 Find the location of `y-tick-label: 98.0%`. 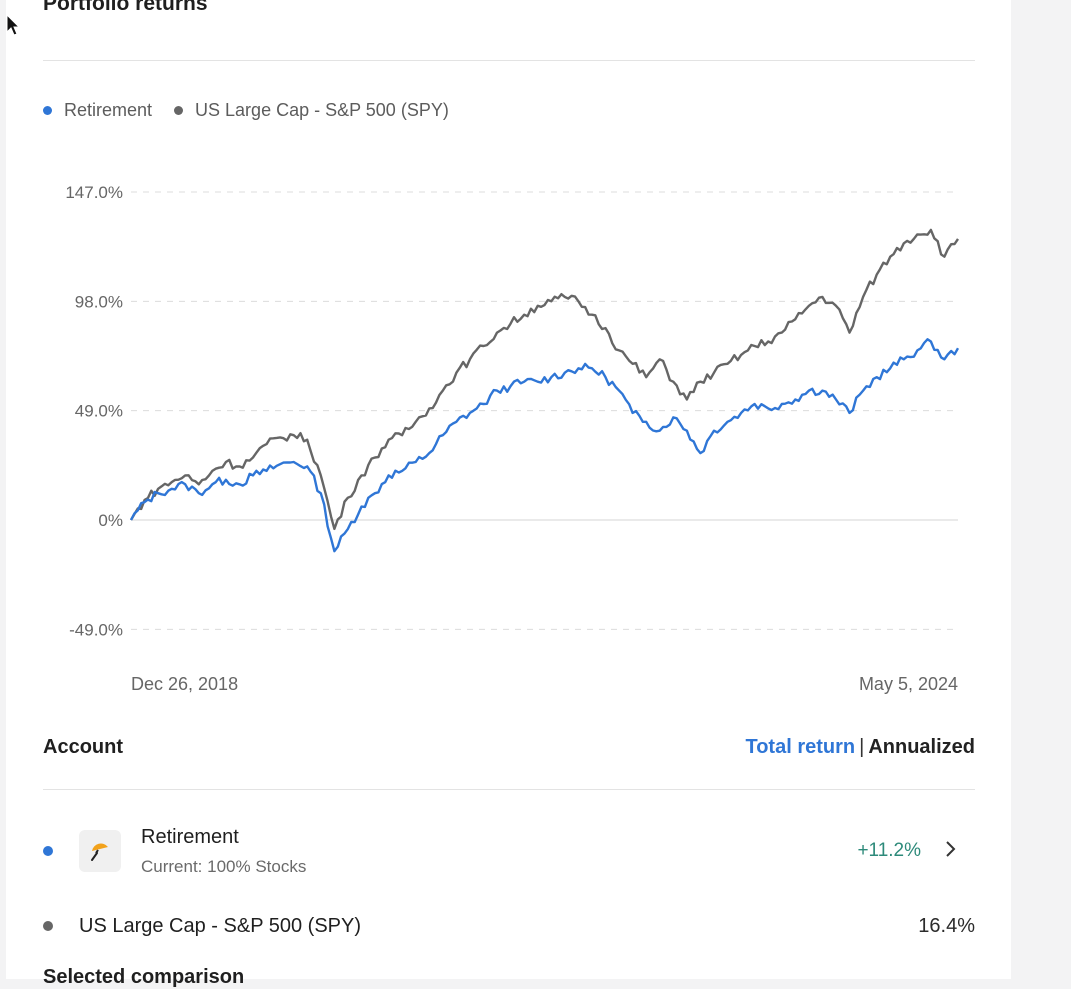

y-tick-label: 98.0% is located at coordinates (99, 301).